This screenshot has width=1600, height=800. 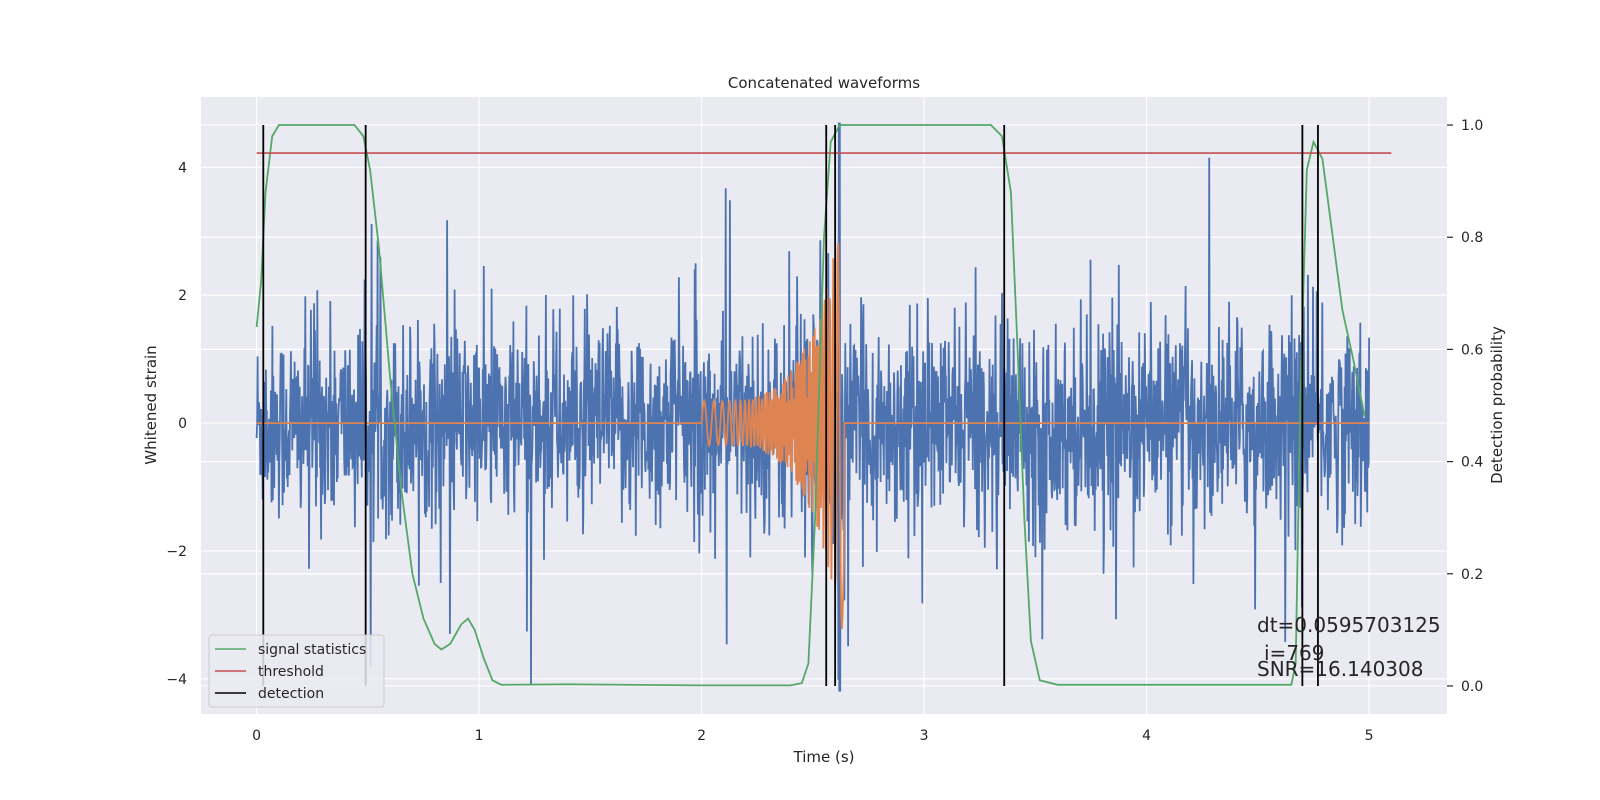 I want to click on y2-tick-label: 0.4, so click(x=1472, y=463).